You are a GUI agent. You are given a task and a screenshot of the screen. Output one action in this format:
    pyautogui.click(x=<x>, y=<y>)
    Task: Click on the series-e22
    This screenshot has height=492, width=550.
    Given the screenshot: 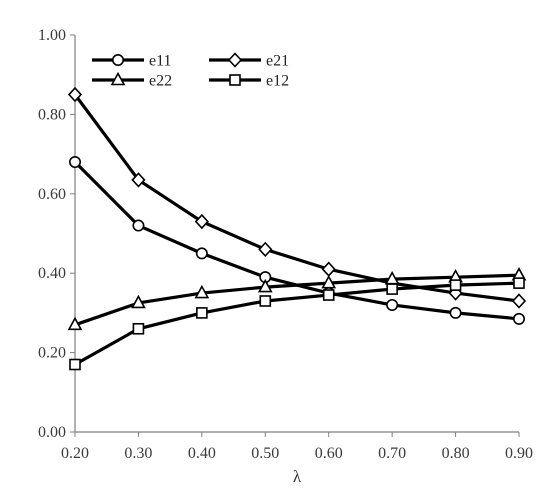 What is the action you would take?
    pyautogui.click(x=297, y=299)
    